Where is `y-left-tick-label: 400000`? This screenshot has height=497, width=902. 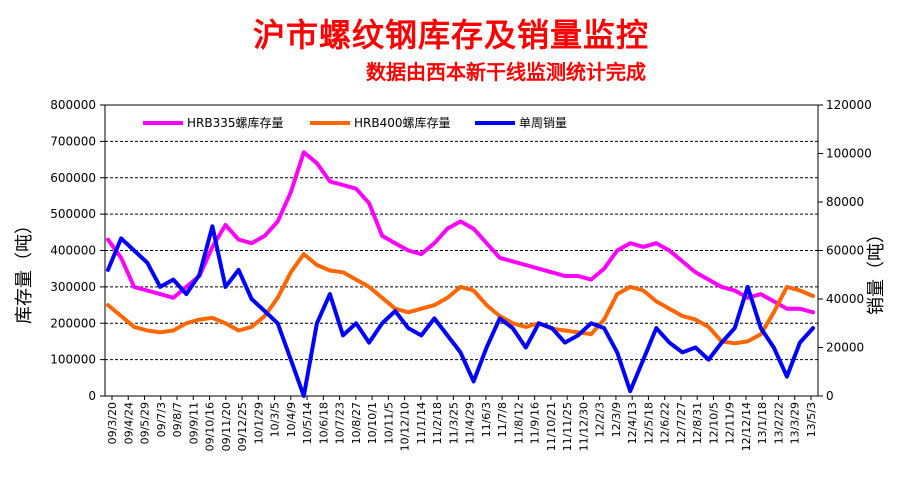 y-left-tick-label: 400000 is located at coordinates (73, 251).